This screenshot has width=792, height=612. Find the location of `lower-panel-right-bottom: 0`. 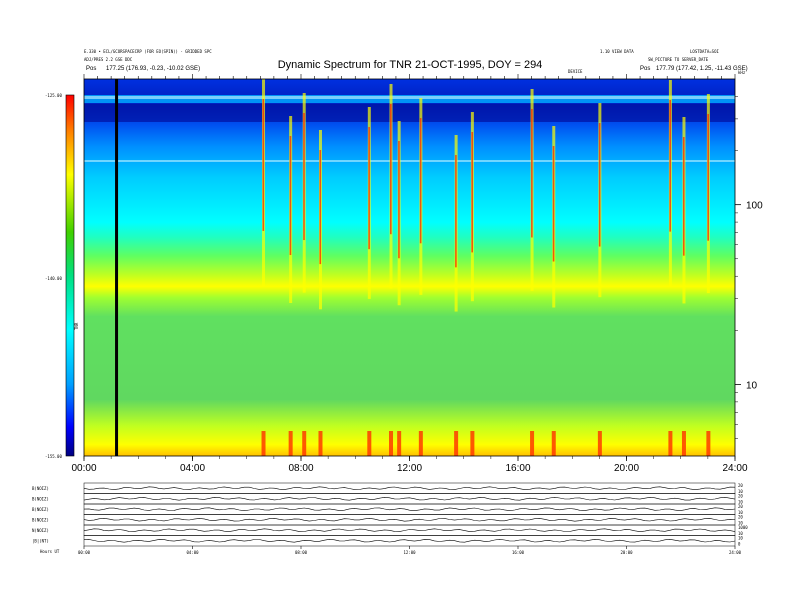

lower-panel-right-bottom: 0 is located at coordinates (739, 544).